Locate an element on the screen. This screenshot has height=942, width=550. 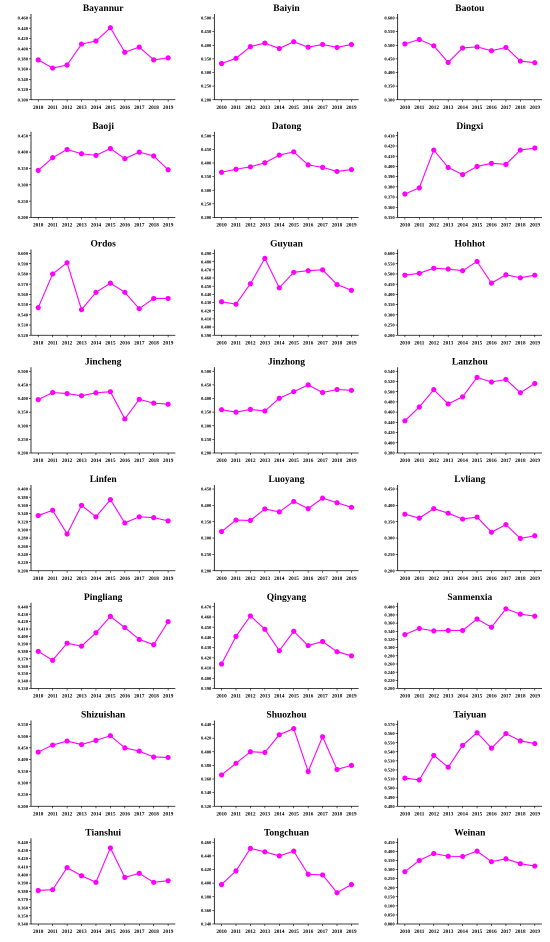
y-tick-label: 0.570 is located at coordinates (23, 284).